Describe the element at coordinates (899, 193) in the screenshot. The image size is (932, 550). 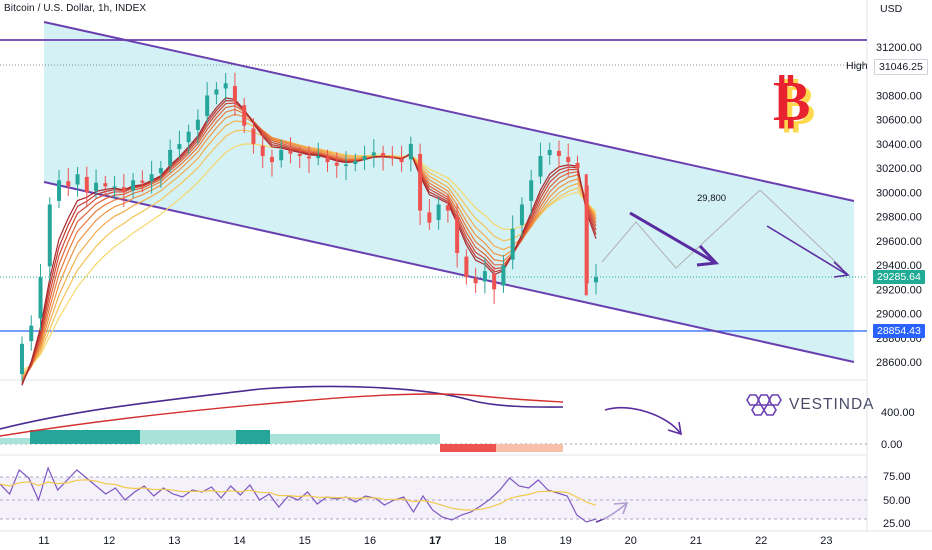
I see `price-tick-label: 30000.00` at that location.